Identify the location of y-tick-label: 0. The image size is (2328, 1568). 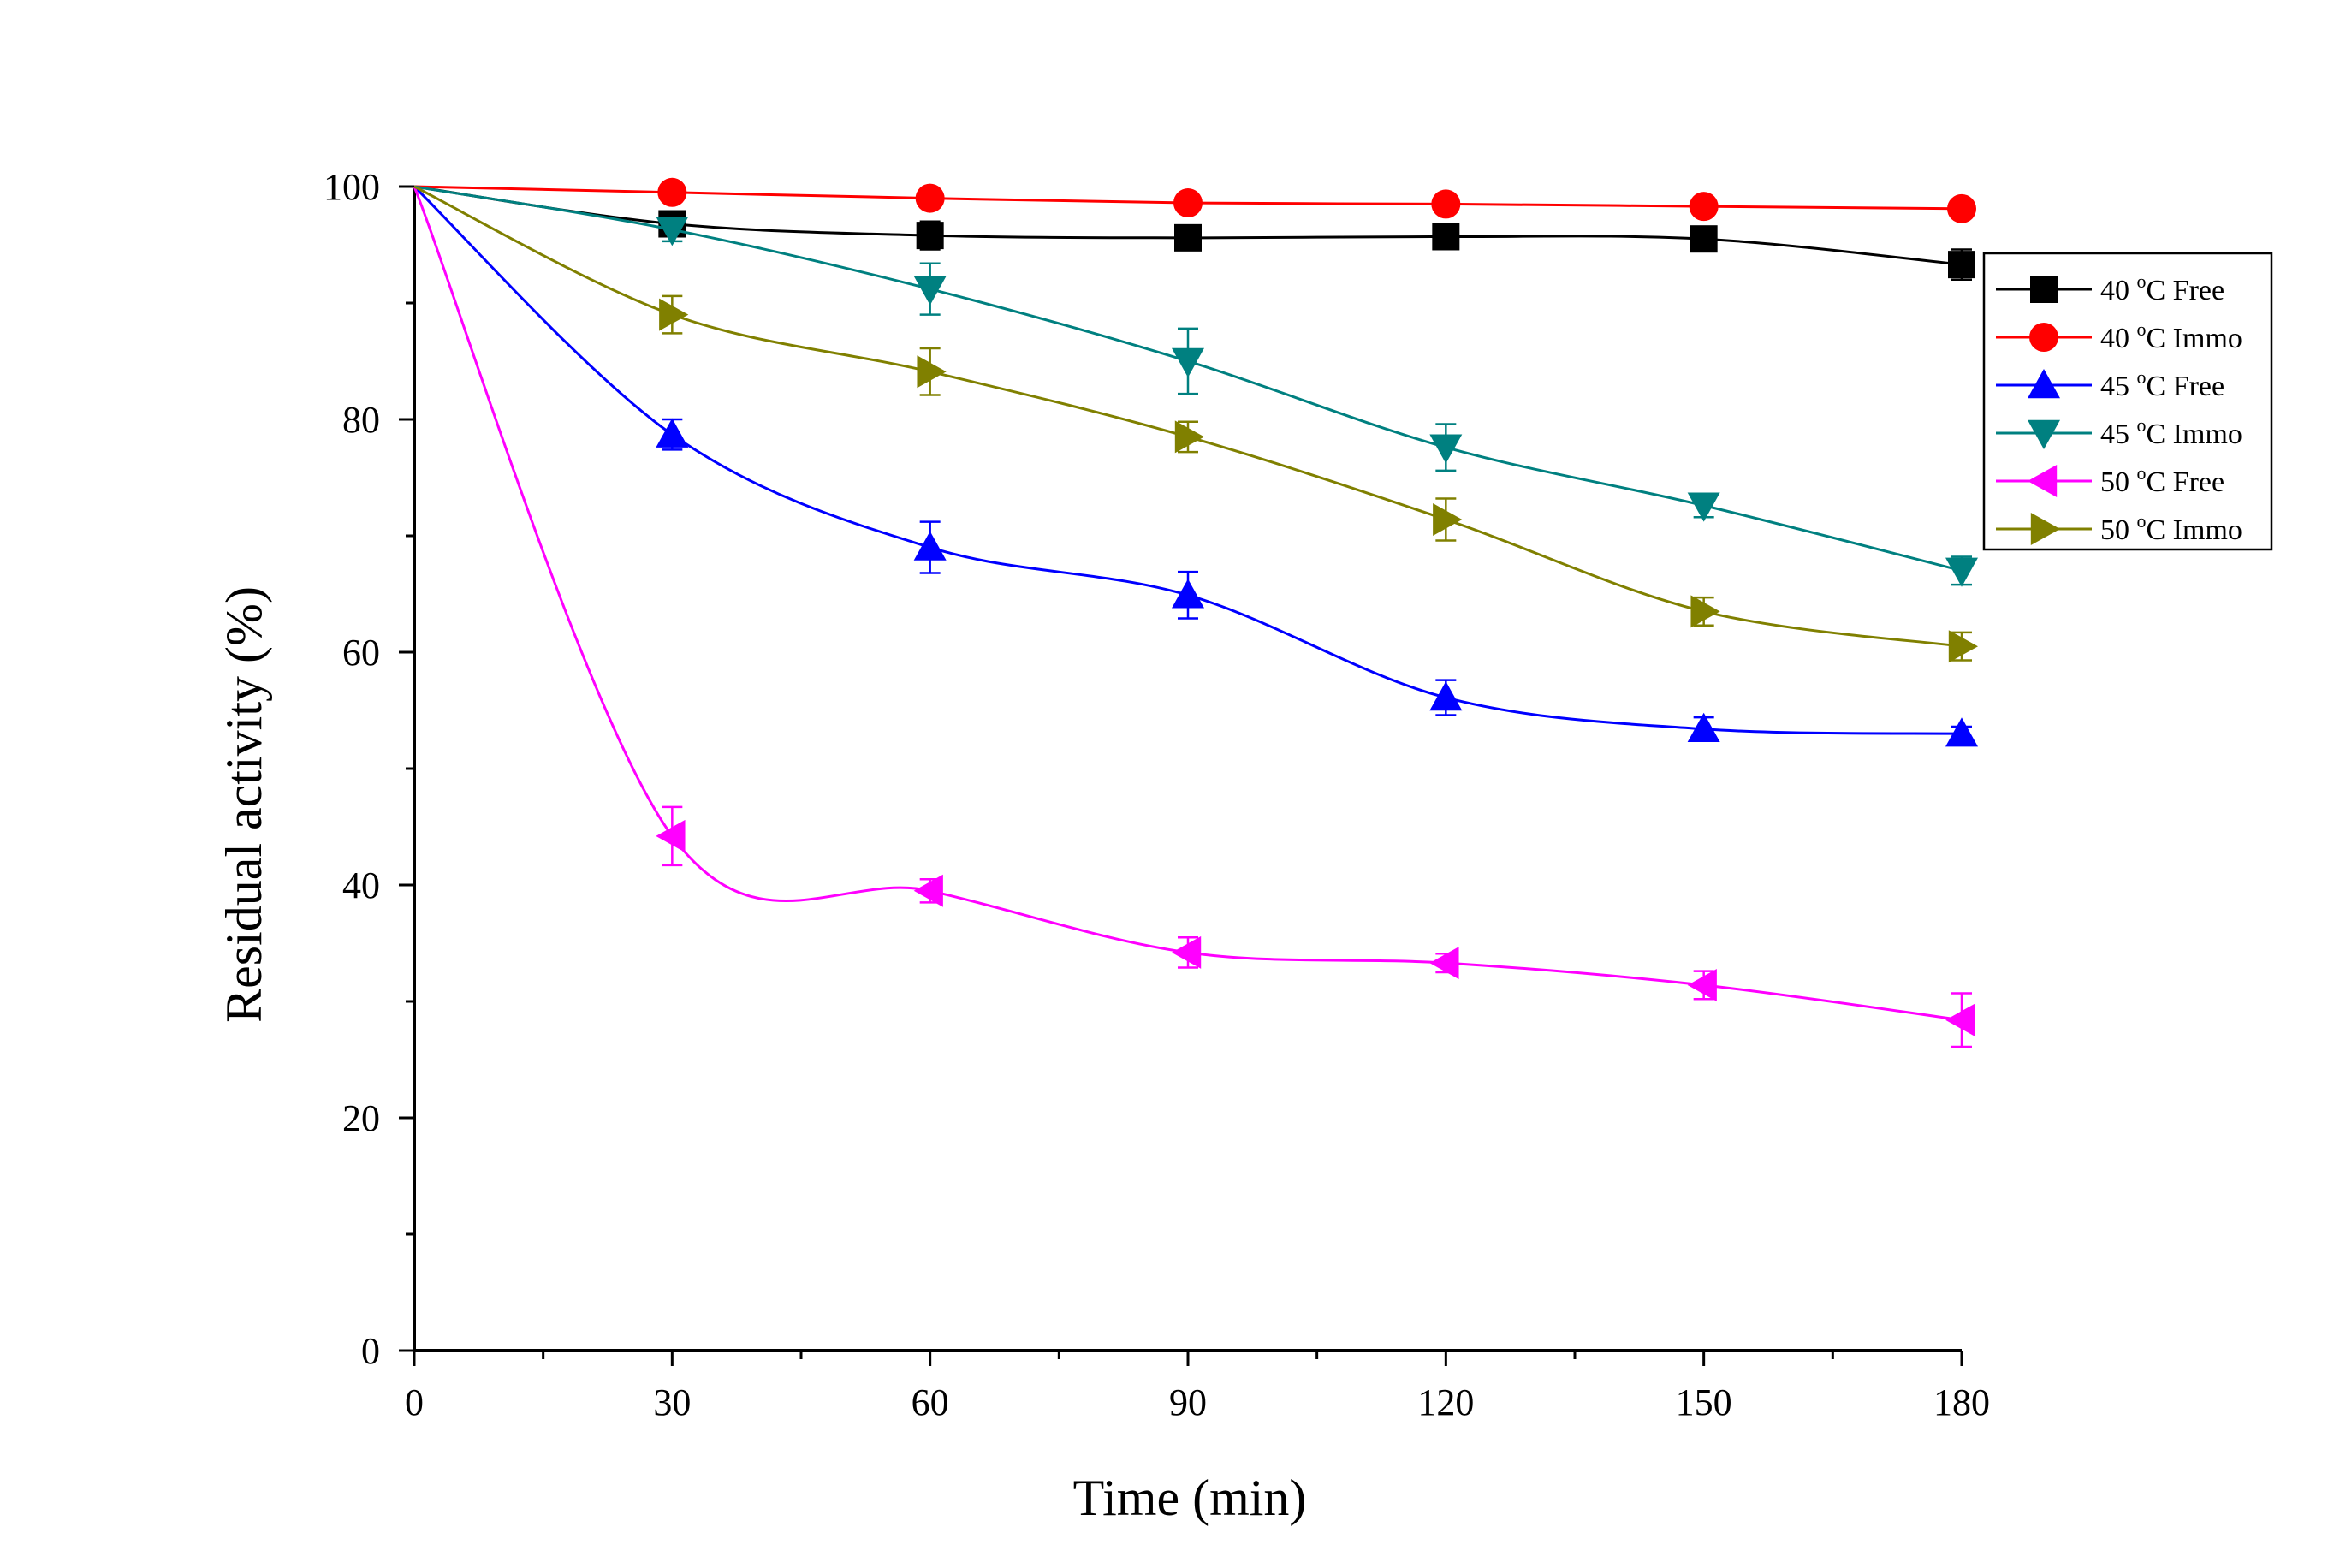
(370, 1351).